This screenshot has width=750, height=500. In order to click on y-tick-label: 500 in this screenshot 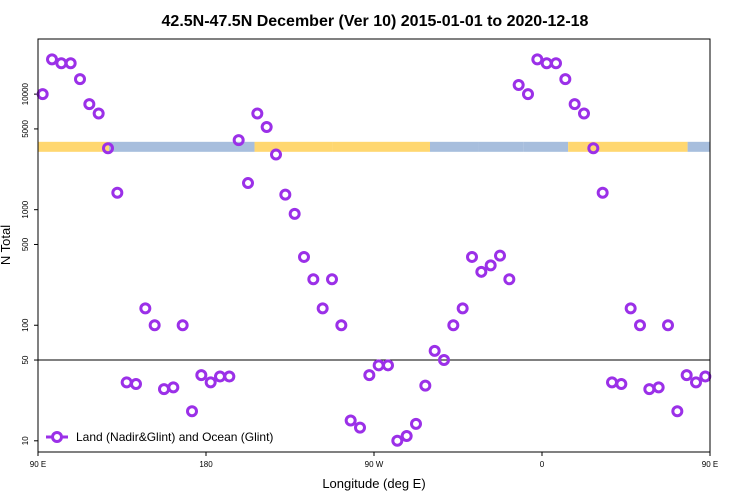, I will do `click(25, 244)`.